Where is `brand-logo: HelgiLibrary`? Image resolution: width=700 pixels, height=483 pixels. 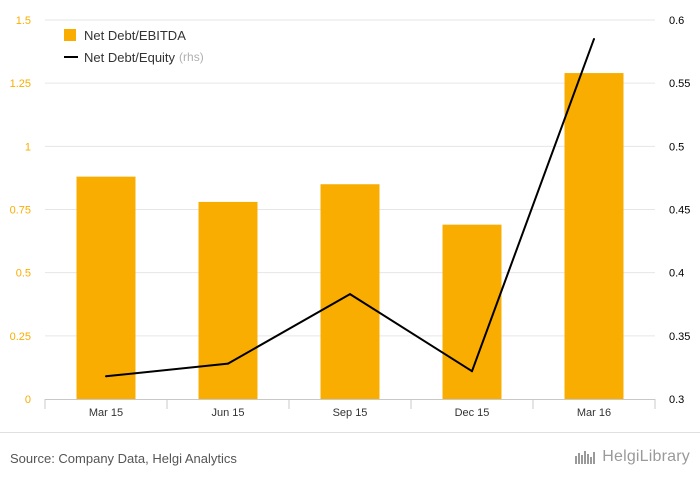
brand-logo: HelgiLibrary is located at coordinates (632, 457).